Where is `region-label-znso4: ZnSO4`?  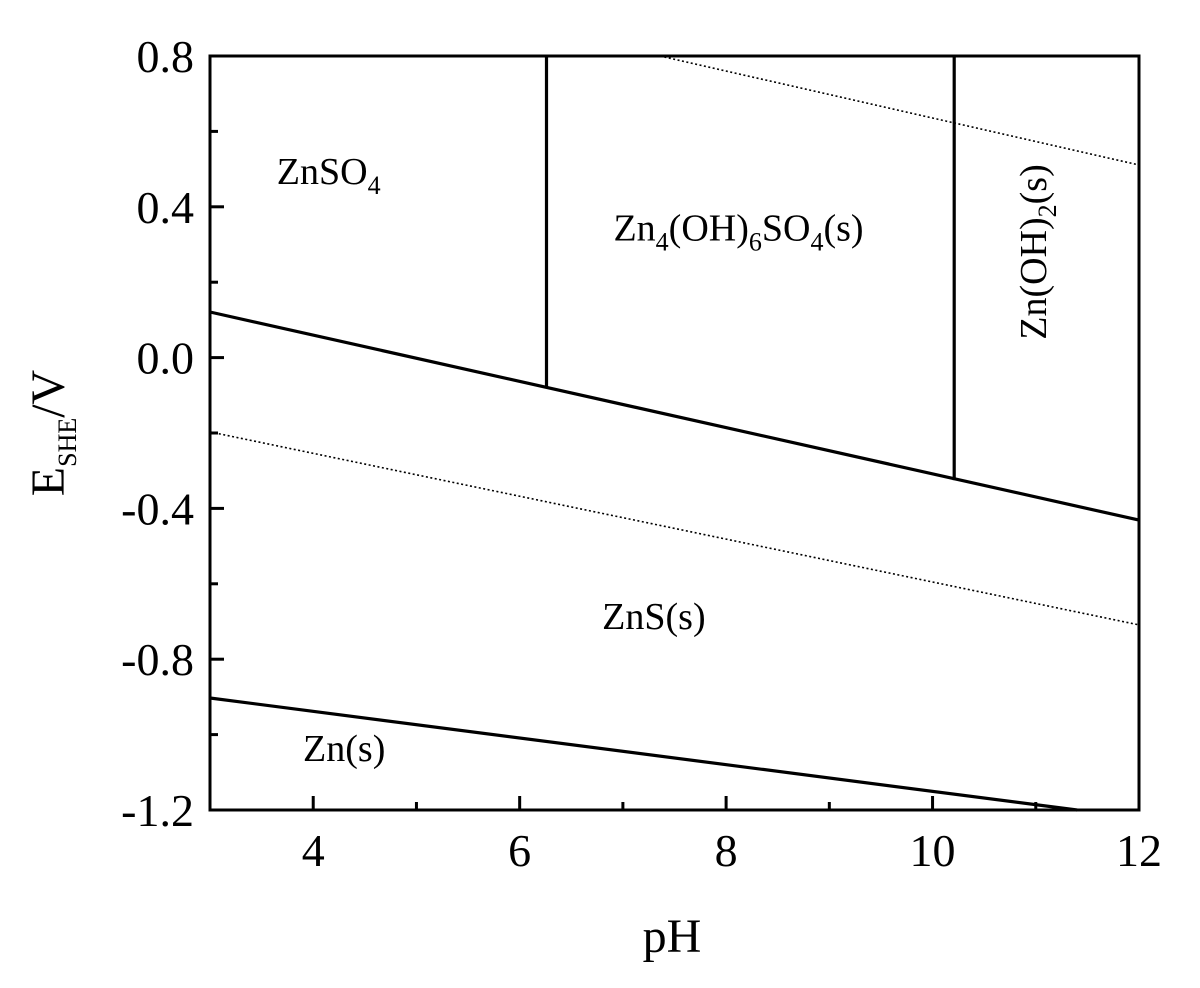
region-label-znso4: ZnSO4 is located at coordinates (329, 175).